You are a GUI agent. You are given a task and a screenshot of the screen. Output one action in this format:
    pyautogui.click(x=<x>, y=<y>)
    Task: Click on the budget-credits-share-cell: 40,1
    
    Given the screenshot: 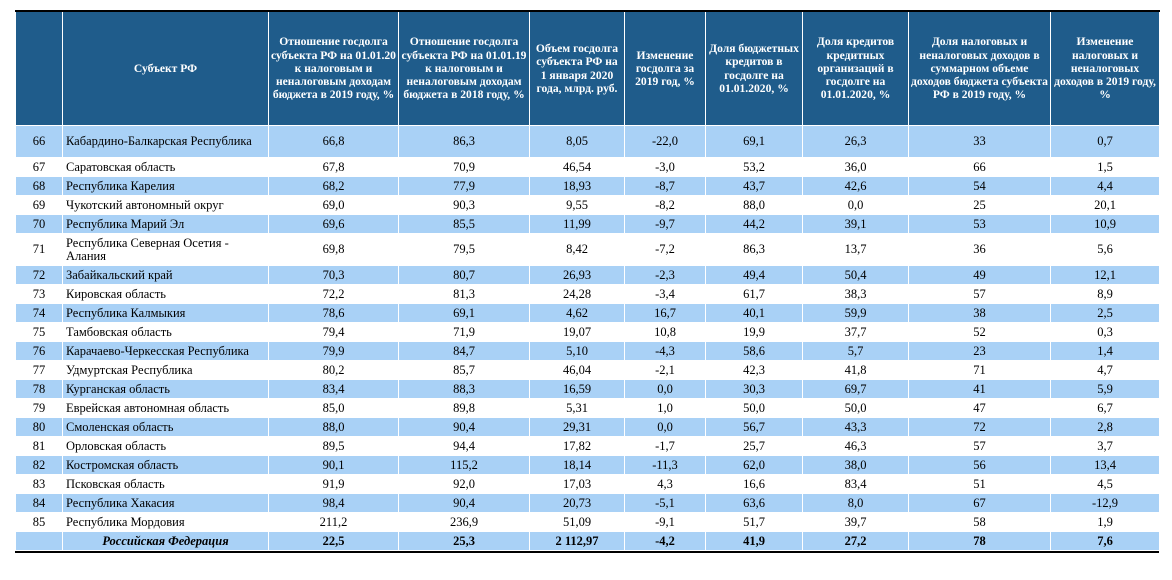 What is the action you would take?
    pyautogui.click(x=754, y=313)
    